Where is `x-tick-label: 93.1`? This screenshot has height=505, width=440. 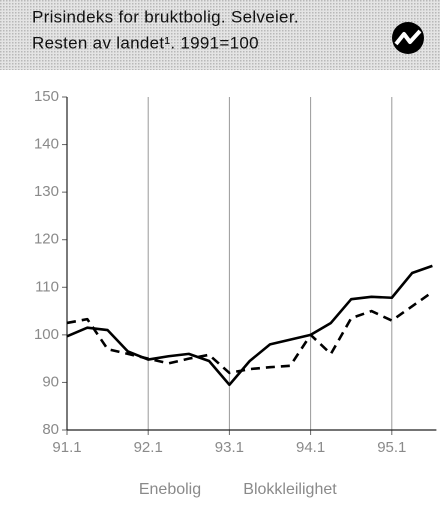 x-tick-label: 93.1 is located at coordinates (229, 447).